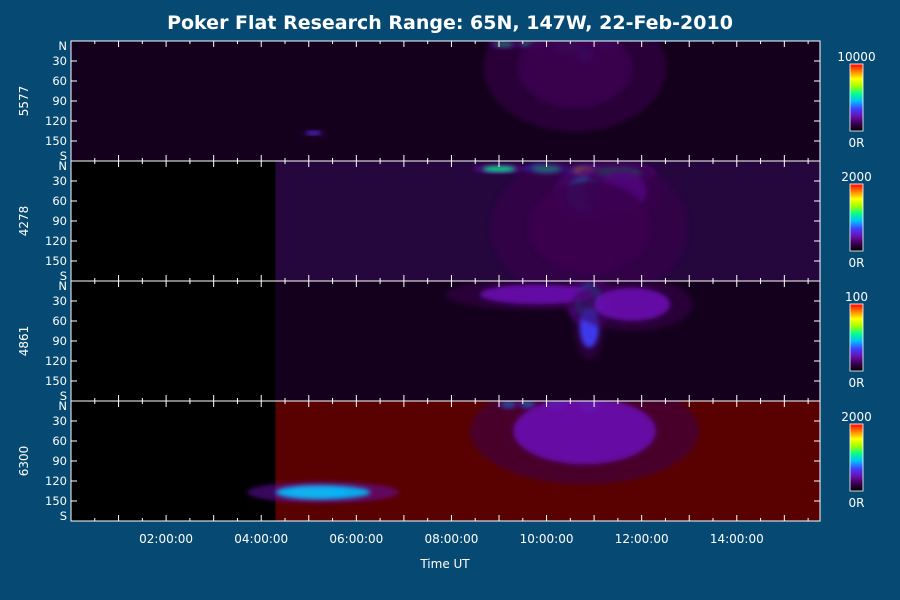  Describe the element at coordinates (166, 539) in the screenshot. I see `x-tick-label: 02:00:00` at that location.